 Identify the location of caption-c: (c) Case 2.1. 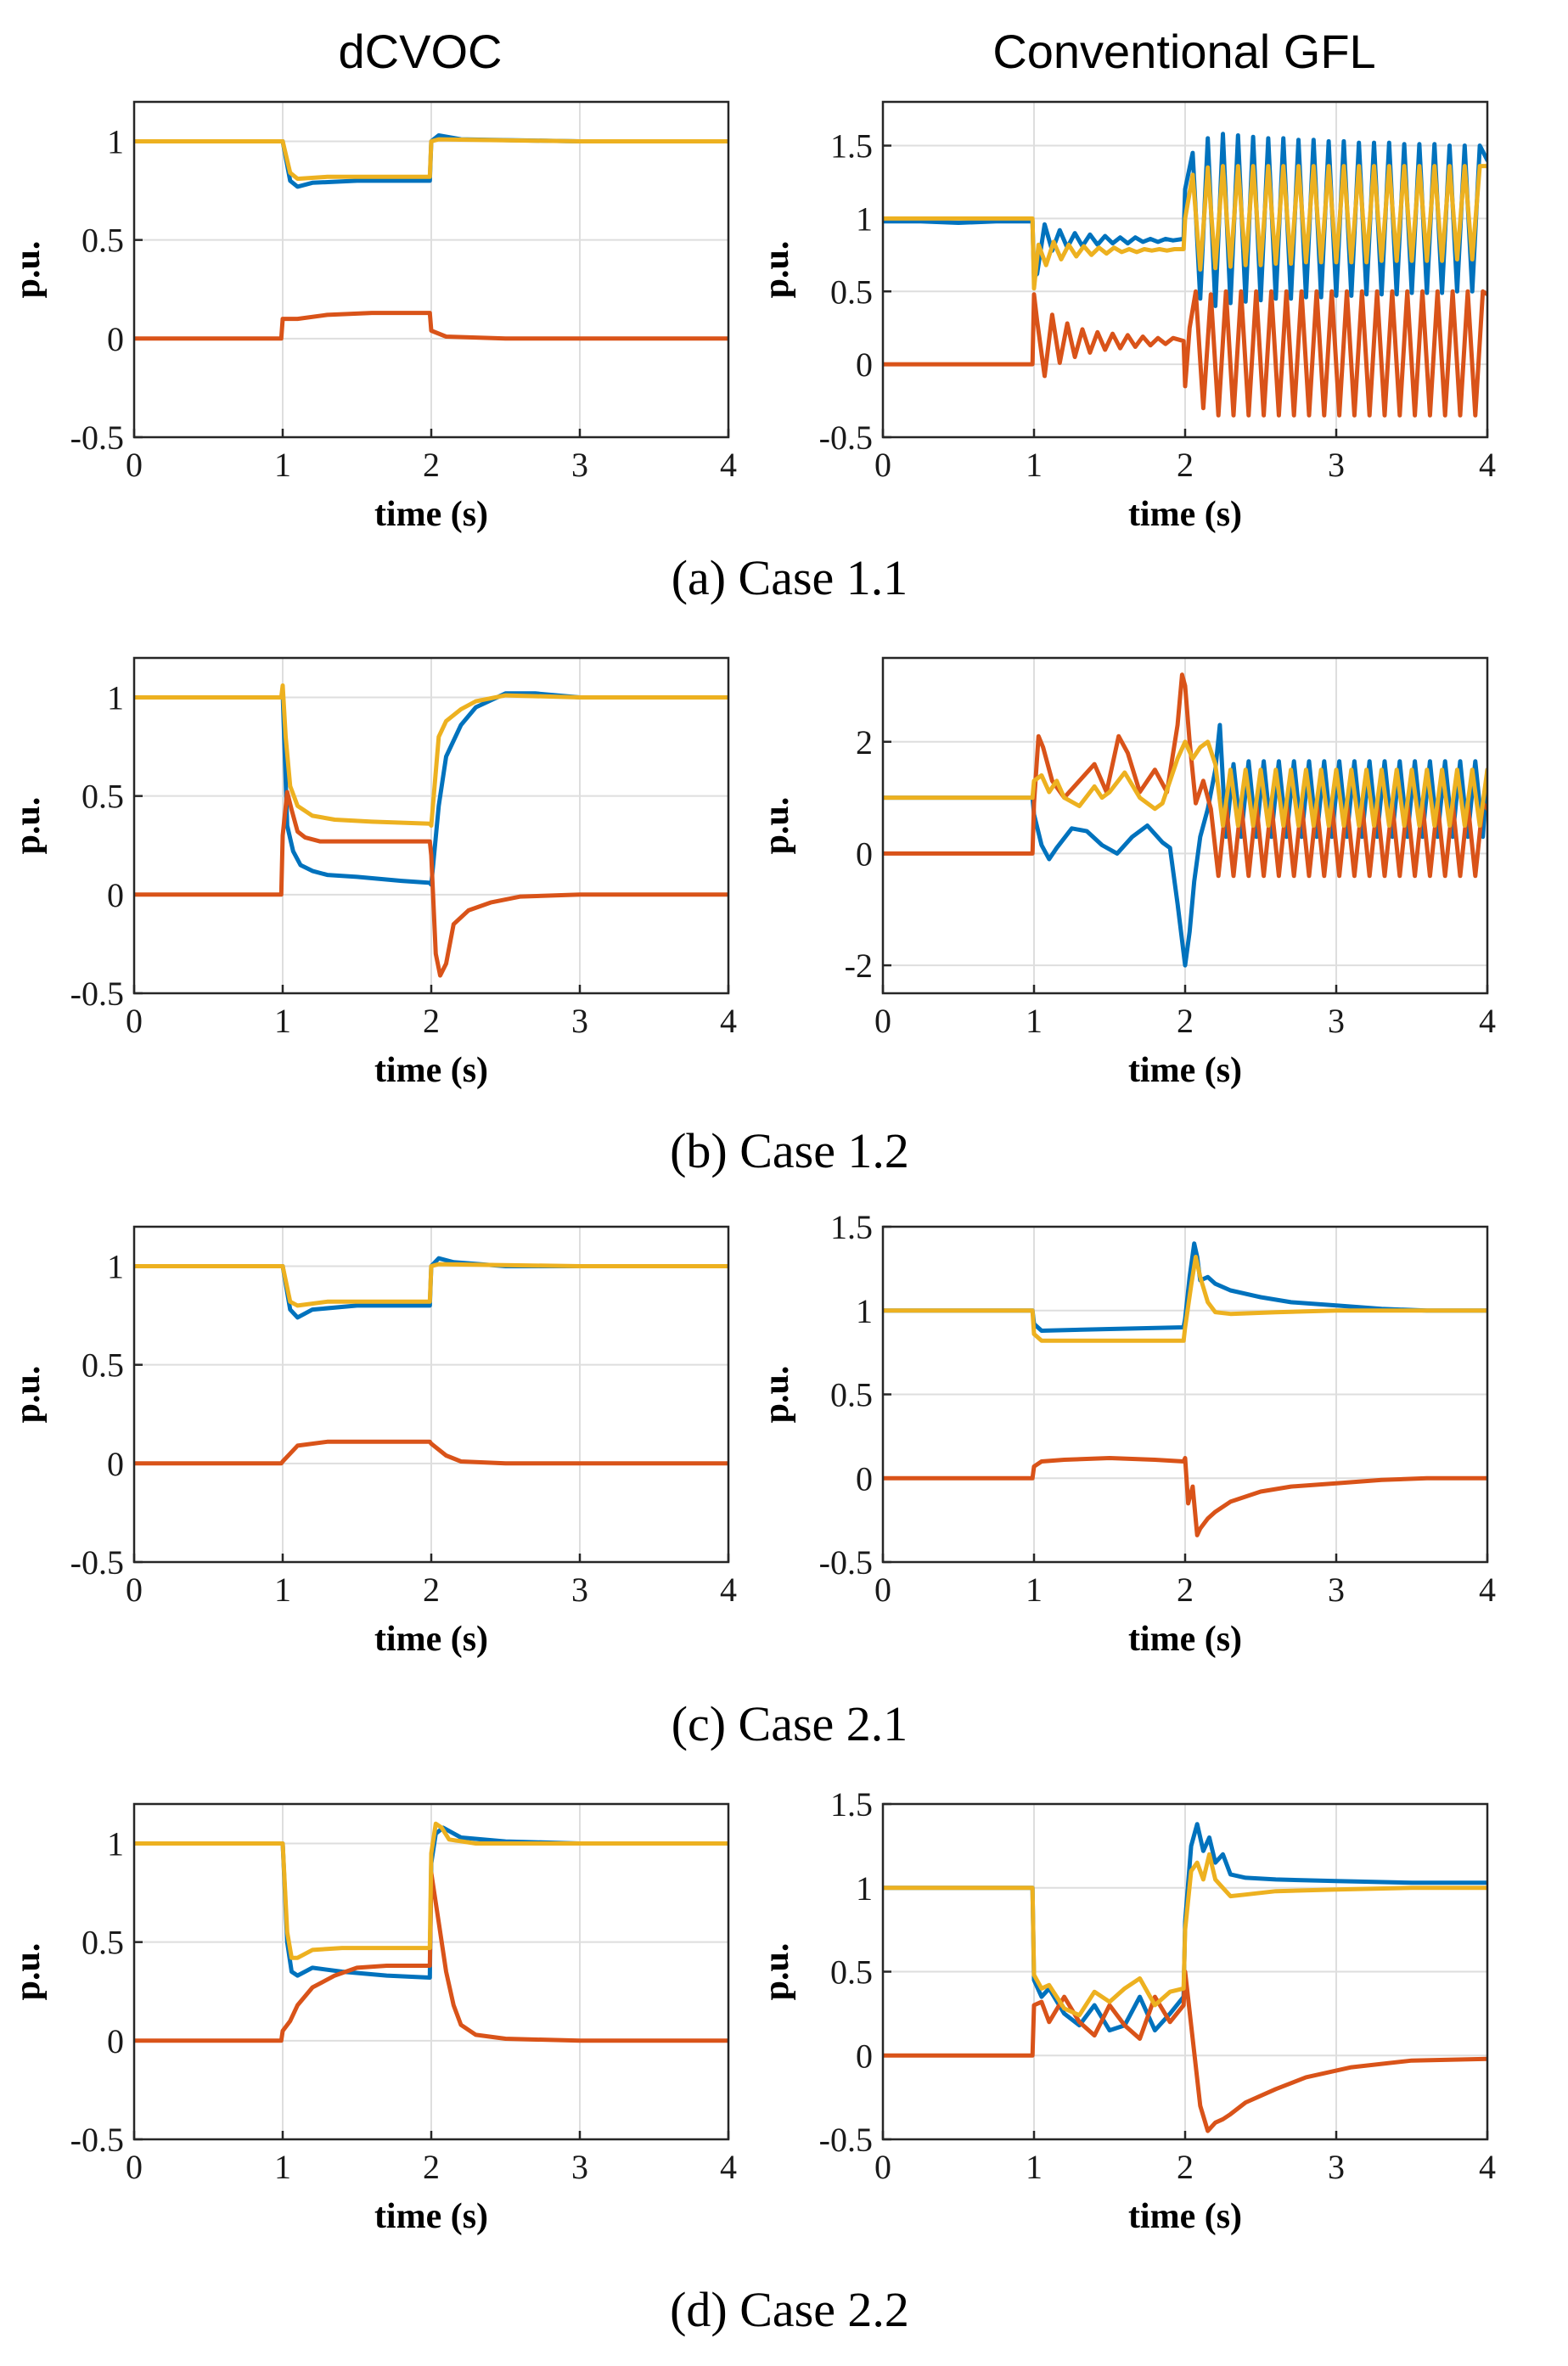
(790, 1723).